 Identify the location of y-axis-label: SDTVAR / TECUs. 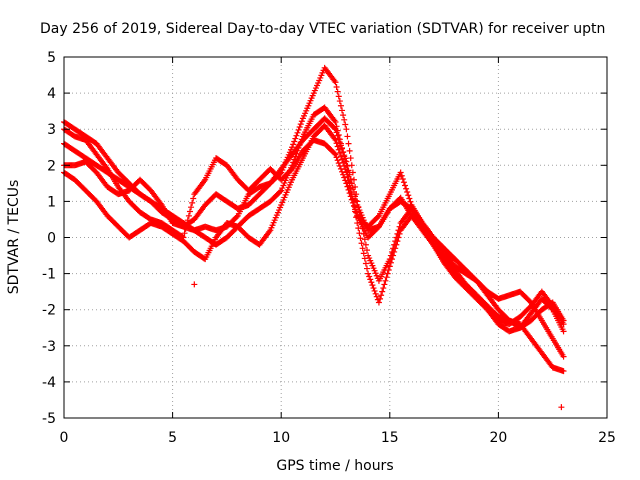
(14, 237).